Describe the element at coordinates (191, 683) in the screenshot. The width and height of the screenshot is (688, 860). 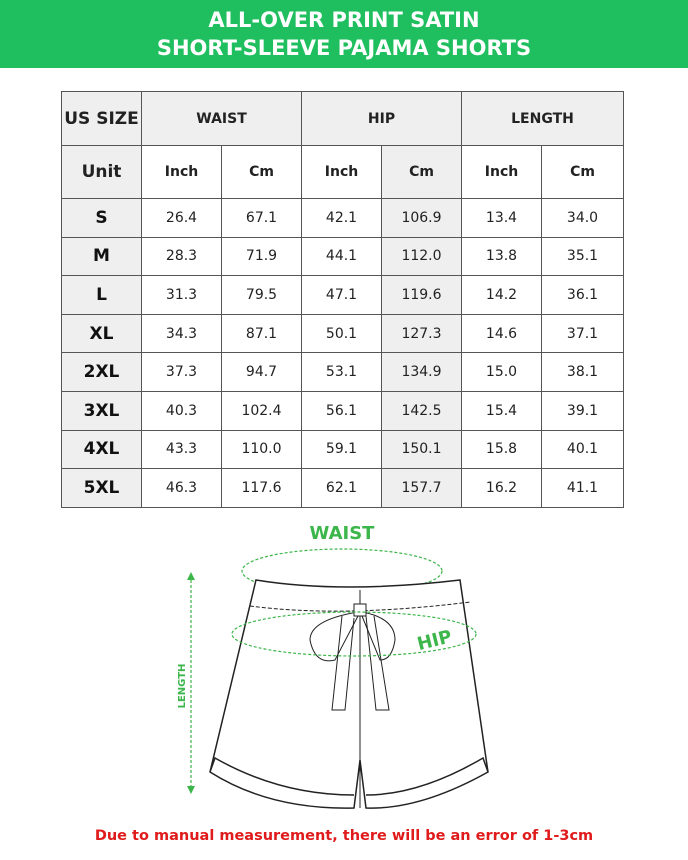
I see `length-arrow` at that location.